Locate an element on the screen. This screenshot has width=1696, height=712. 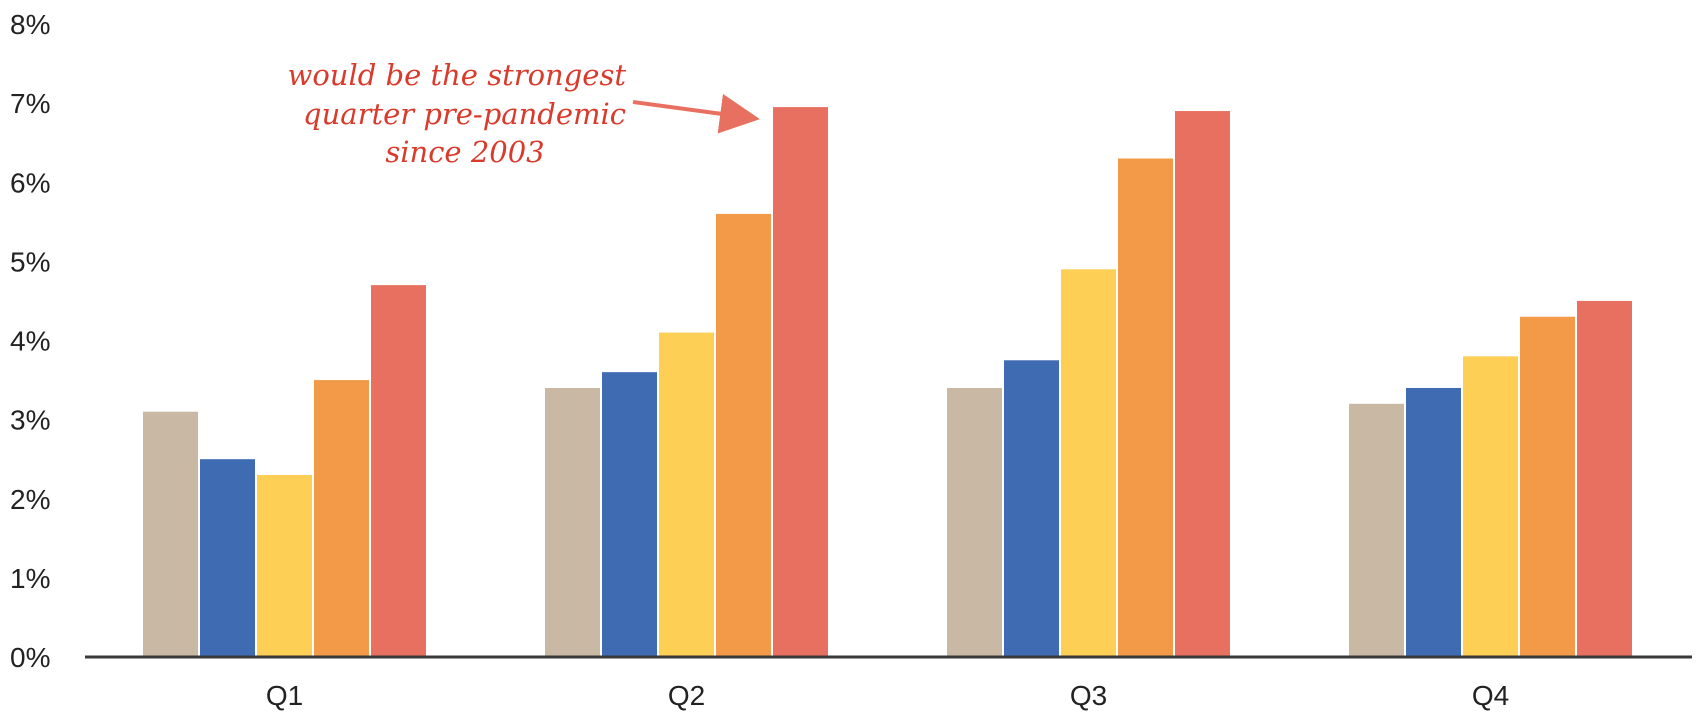
y-tick-label: 5% is located at coordinates (30, 261).